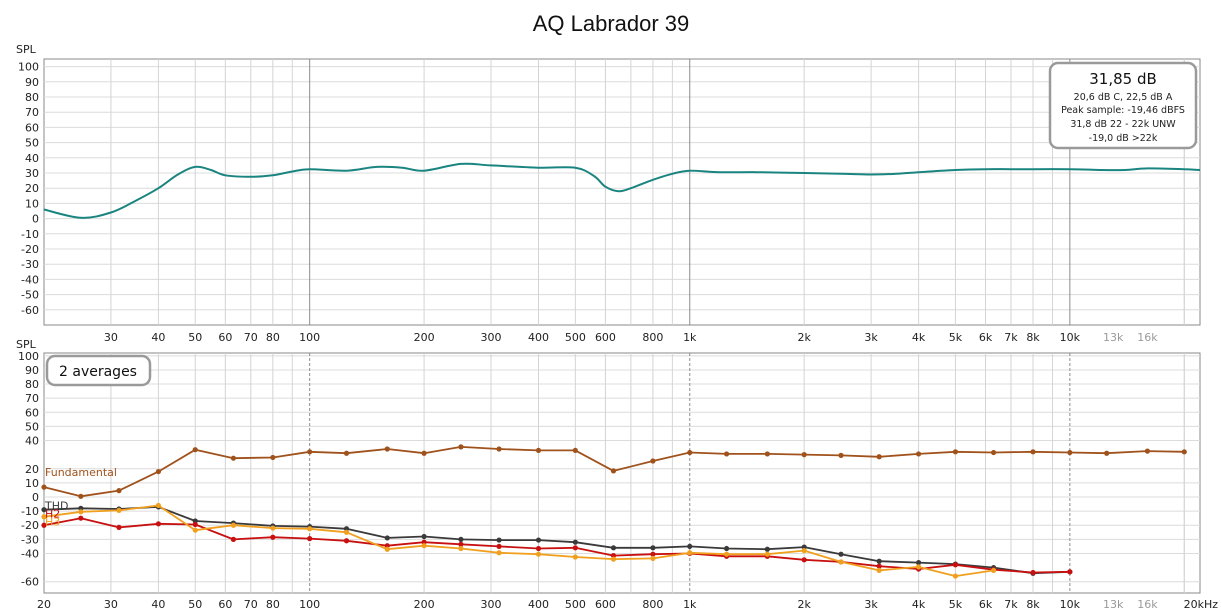 Image resolution: width=1222 pixels, height=615 pixels. Describe the element at coordinates (32, 112) in the screenshot. I see `y-tick-label: 70` at that location.